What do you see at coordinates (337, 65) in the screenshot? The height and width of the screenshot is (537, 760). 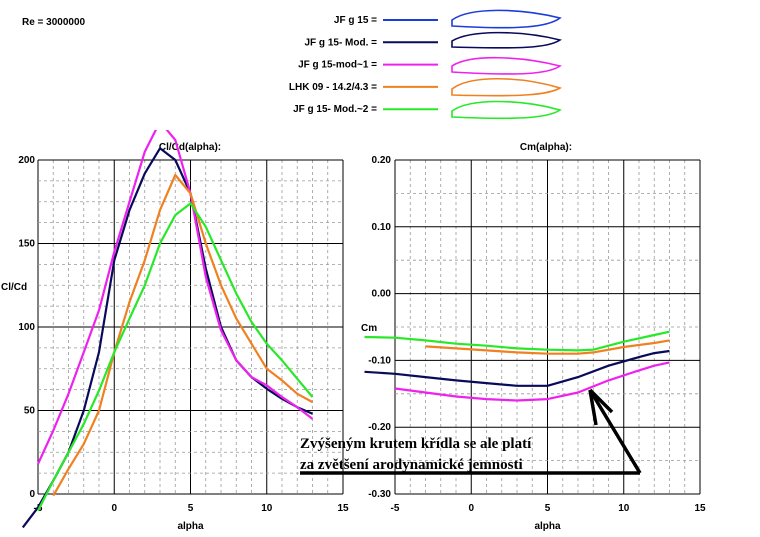 I see `legend-label: JF g 15-mod~1 =` at bounding box center [337, 65].